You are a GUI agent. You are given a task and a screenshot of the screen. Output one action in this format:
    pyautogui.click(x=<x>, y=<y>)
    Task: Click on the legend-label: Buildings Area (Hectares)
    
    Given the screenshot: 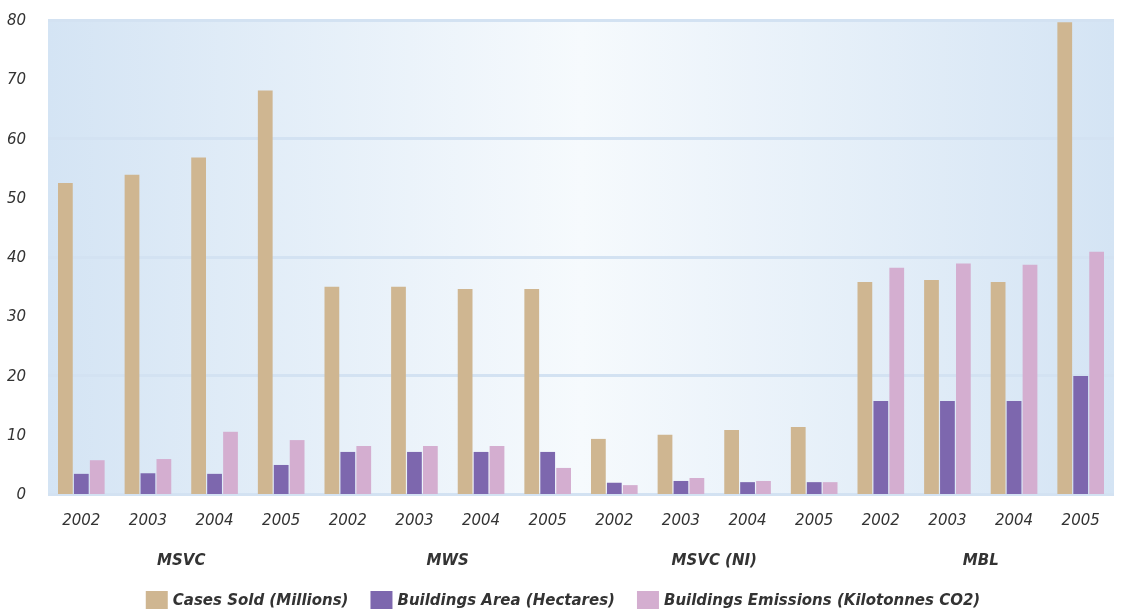 What is the action you would take?
    pyautogui.click(x=506, y=600)
    